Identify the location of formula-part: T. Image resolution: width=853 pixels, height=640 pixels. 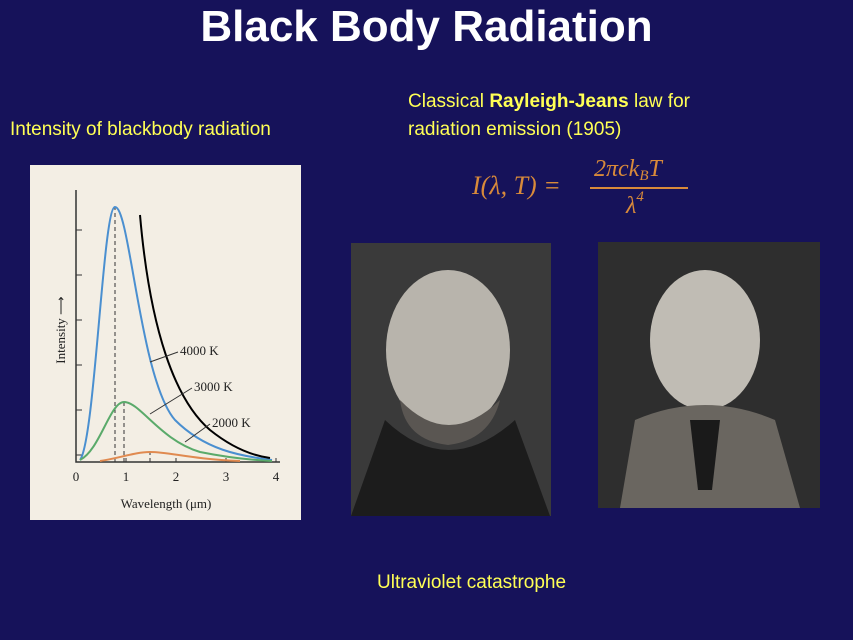
(656, 169).